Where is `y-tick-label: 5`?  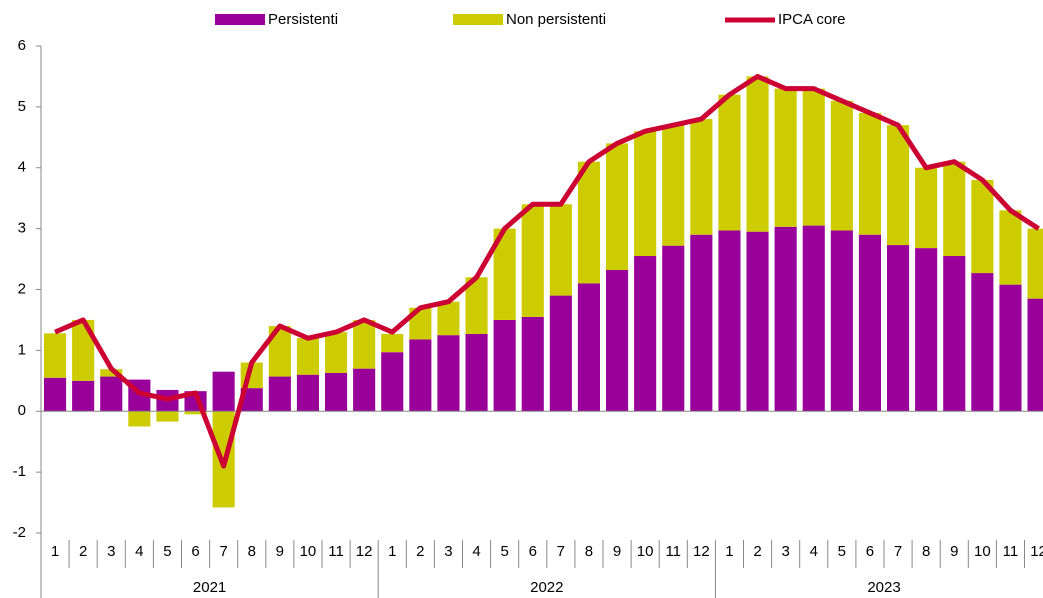
y-tick-label: 5 is located at coordinates (22, 106).